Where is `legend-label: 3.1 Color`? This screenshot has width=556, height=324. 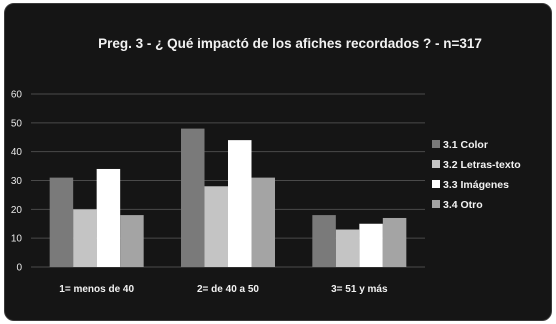
legend-label: 3.1 Color is located at coordinates (465, 145).